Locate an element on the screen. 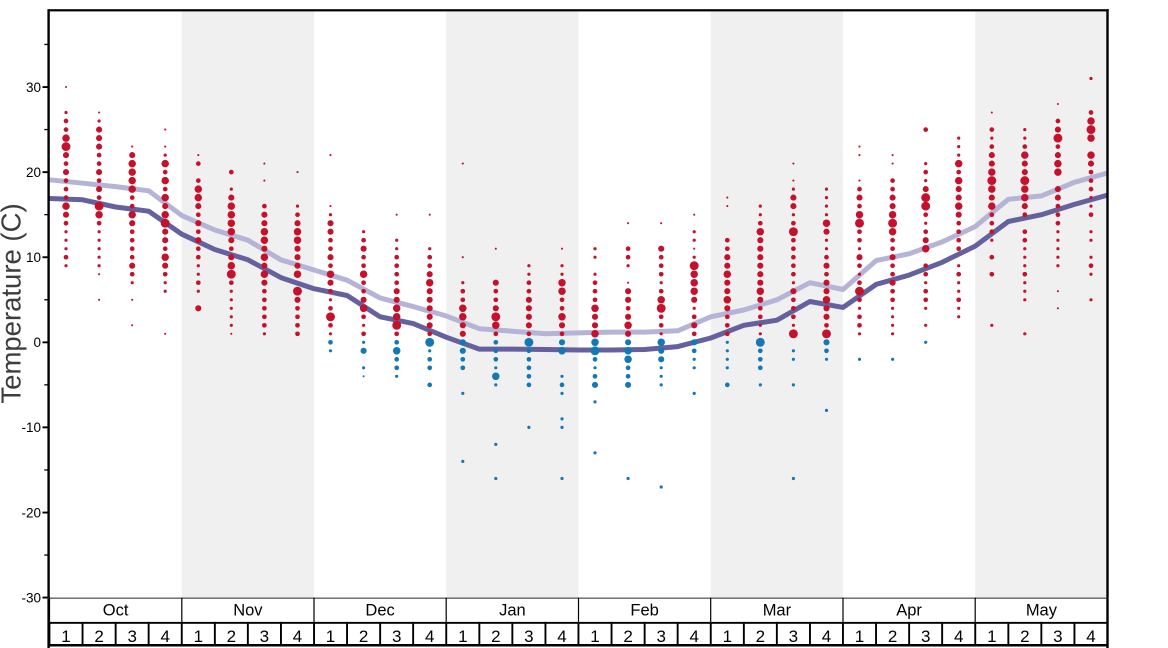 The height and width of the screenshot is (648, 1168). svg-text: Mar is located at coordinates (777, 611).